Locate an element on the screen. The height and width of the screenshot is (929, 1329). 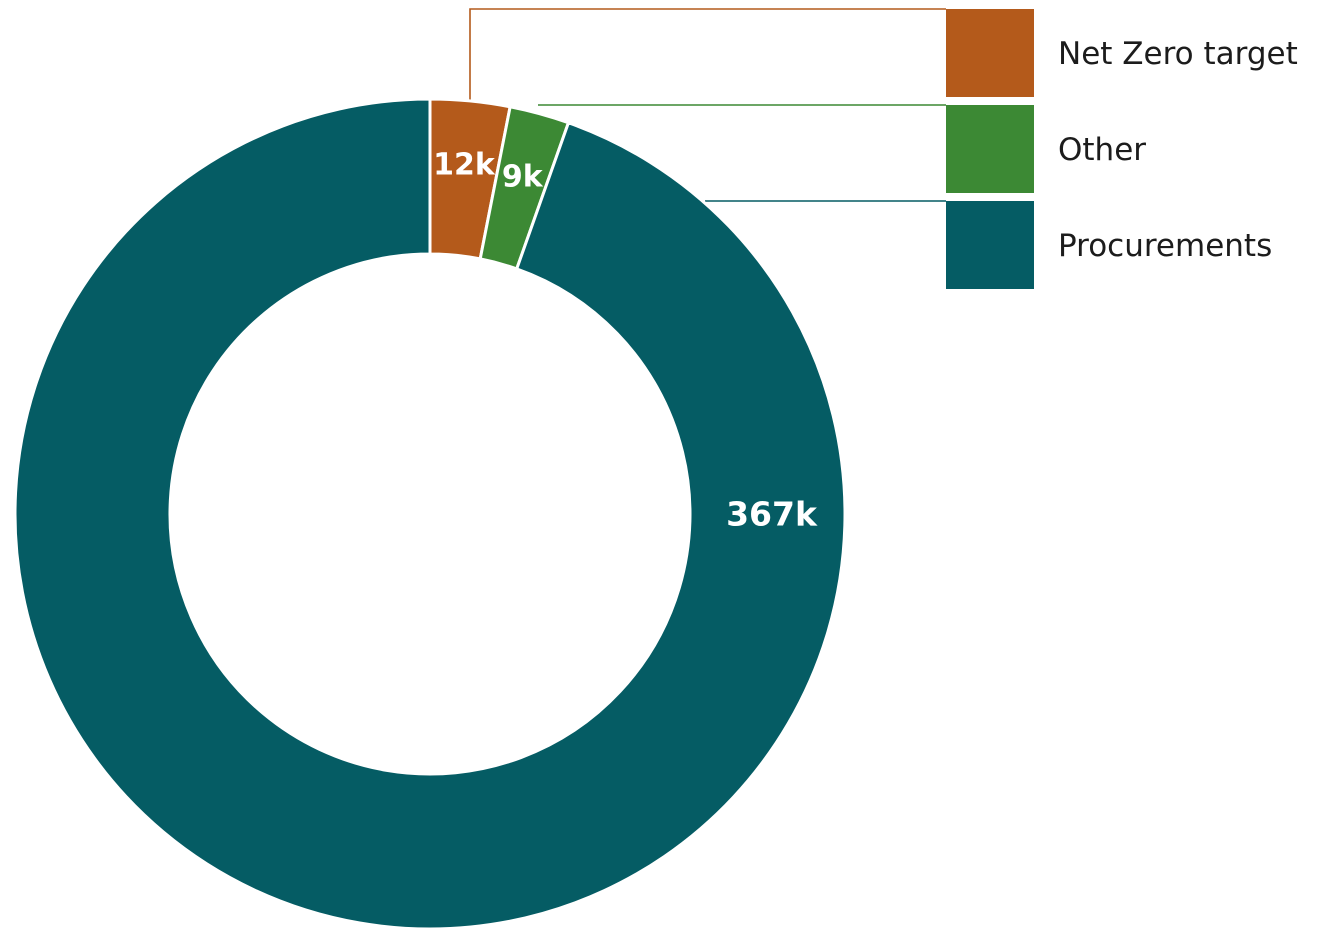
legend-label-other: Other is located at coordinates (1102, 150).